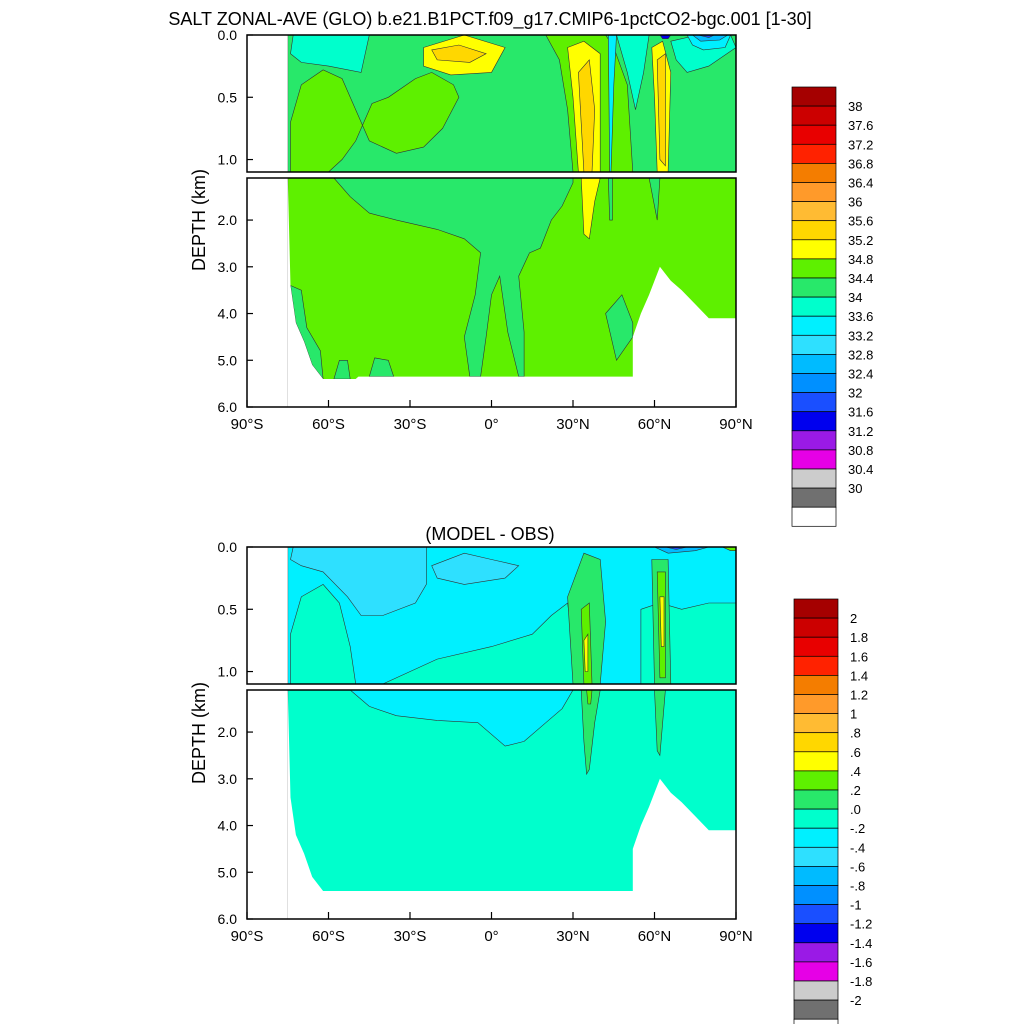 Image resolution: width=1024 pixels, height=1024 pixels. What do you see at coordinates (662, 621) in the screenshot?
I see `contour-region-.6` at bounding box center [662, 621].